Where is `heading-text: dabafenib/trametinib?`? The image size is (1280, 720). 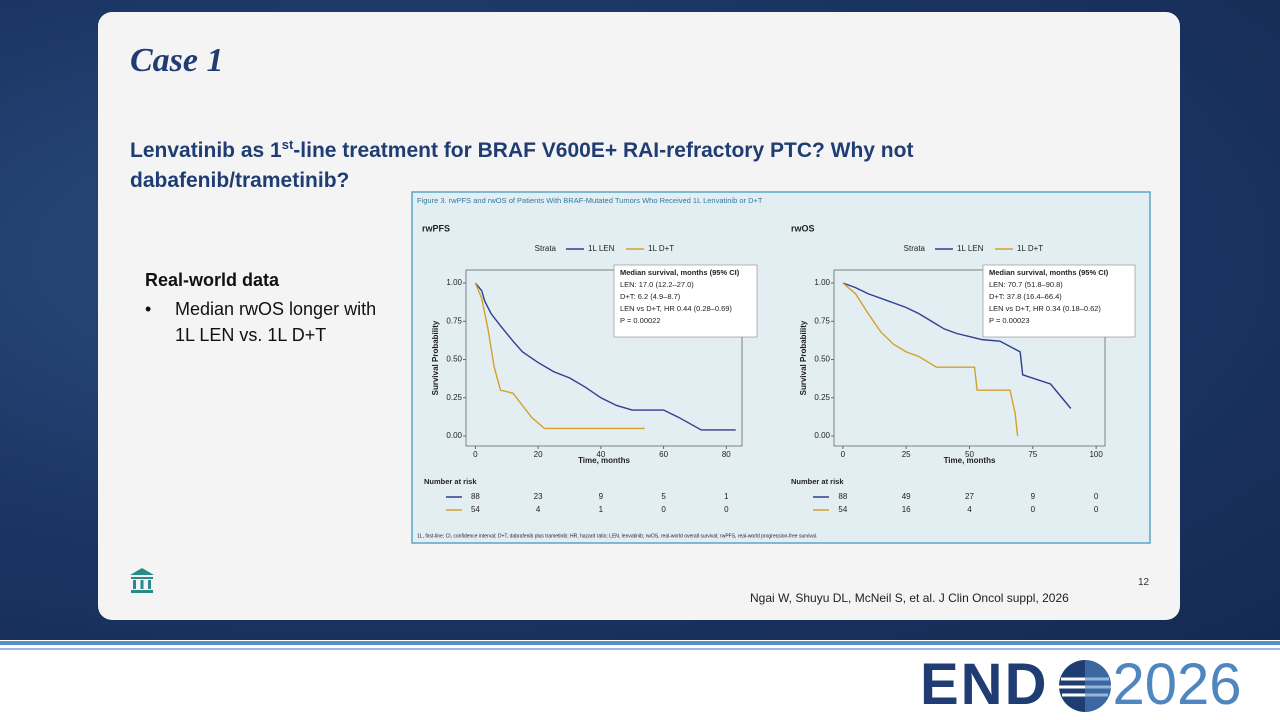 heading-text: dabafenib/trametinib? is located at coordinates (240, 180).